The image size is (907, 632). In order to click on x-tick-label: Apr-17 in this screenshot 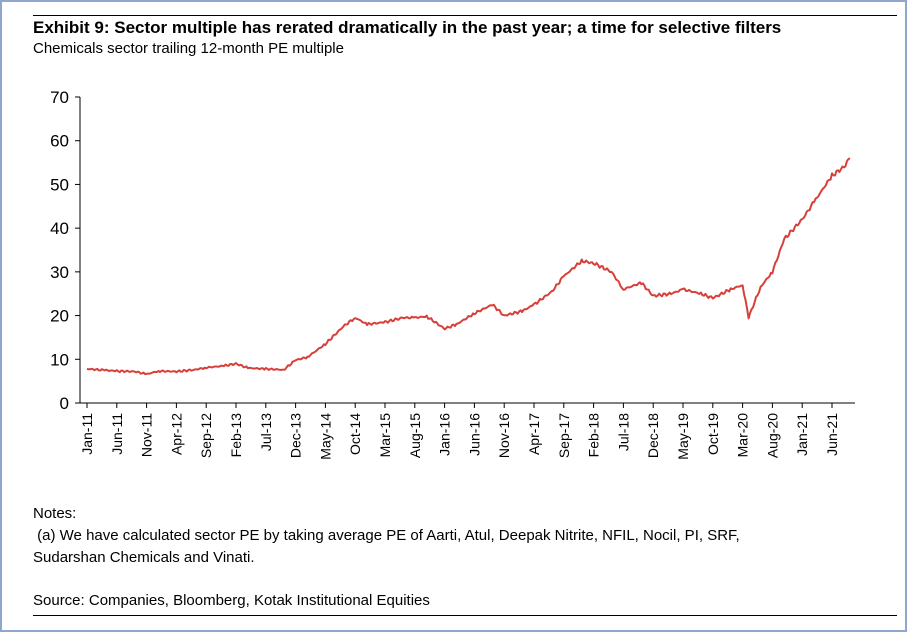, I will do `click(534, 434)`.